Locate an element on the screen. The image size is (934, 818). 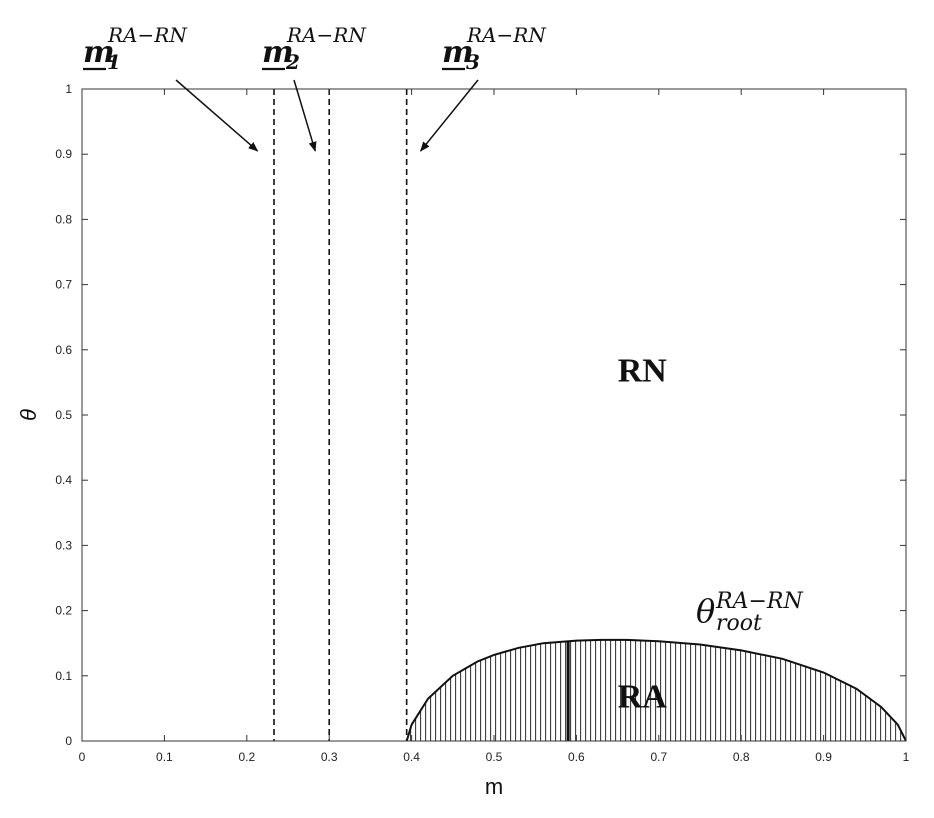
annotation-subscript: 1 is located at coordinates (114, 62).